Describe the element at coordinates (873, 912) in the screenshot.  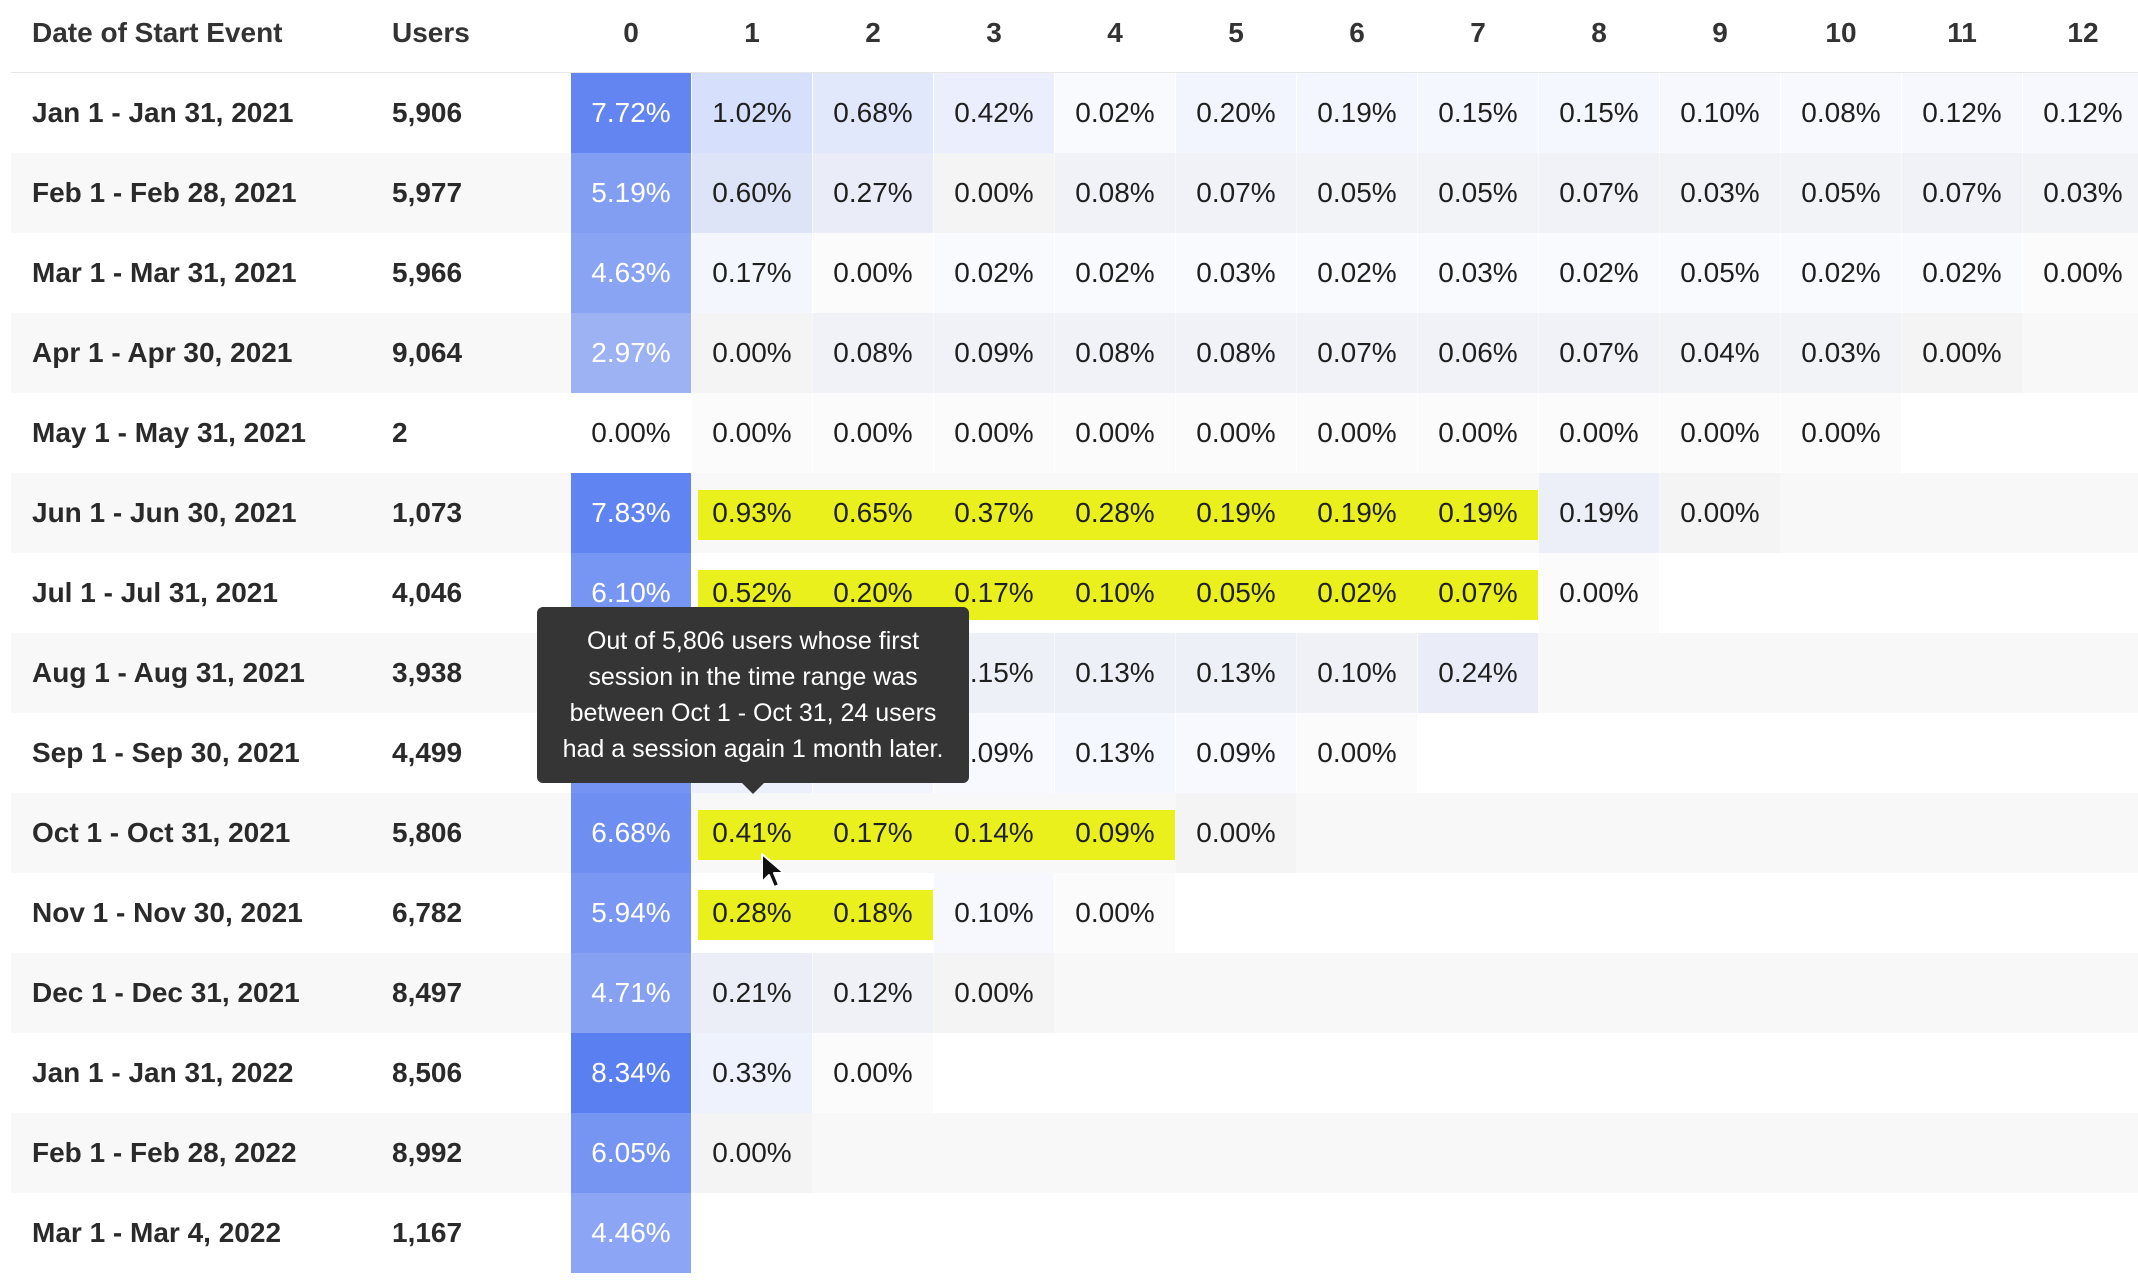
I see `retention-cell: 0.18%` at that location.